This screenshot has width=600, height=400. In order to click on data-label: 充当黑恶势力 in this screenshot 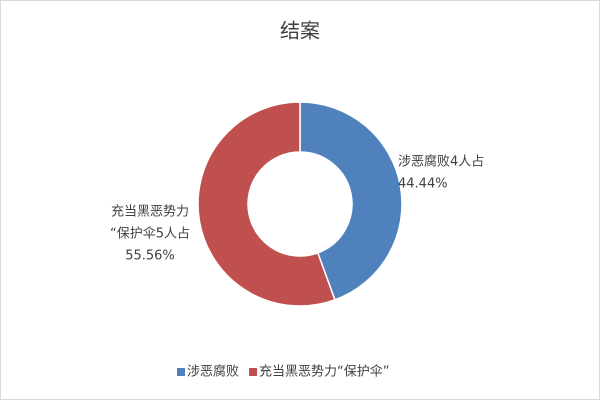, I will do `click(150, 212)`.